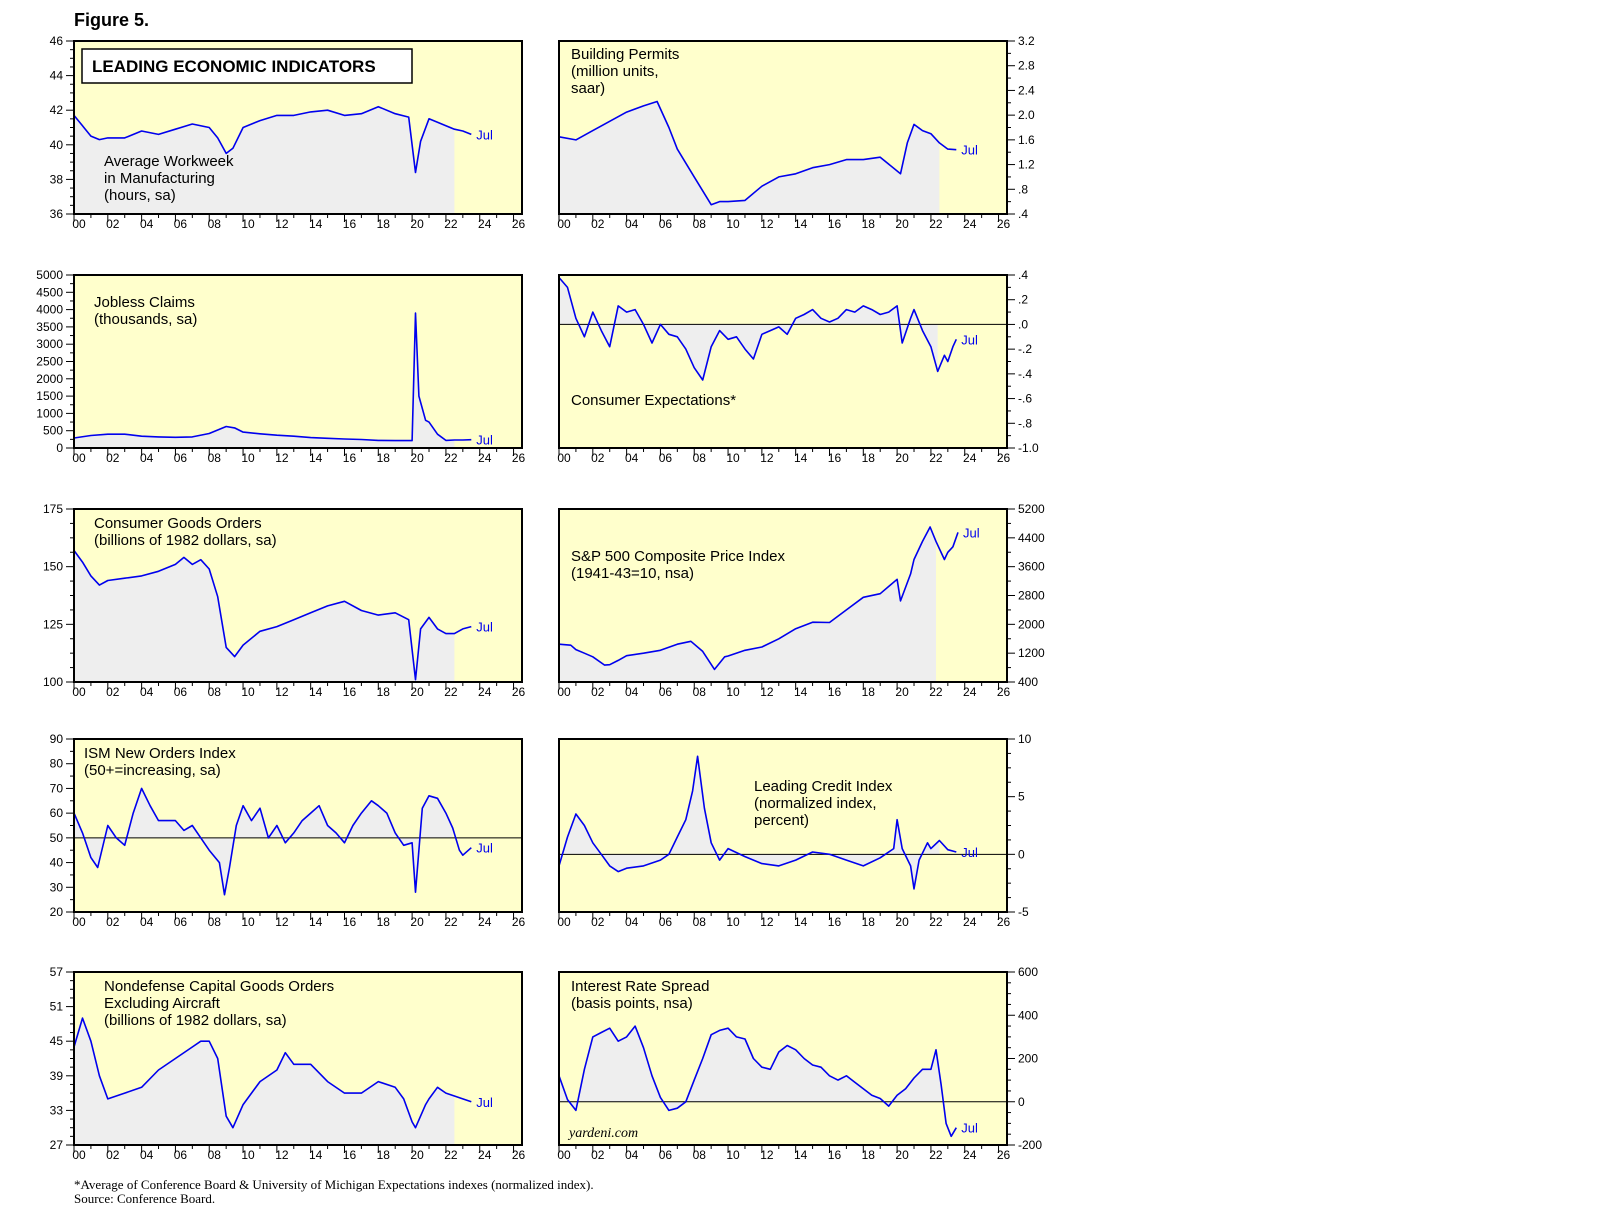 This screenshot has height=1212, width=1610. Describe the element at coordinates (602, 1133) in the screenshot. I see `watermark-text: yardeni.com` at that location.